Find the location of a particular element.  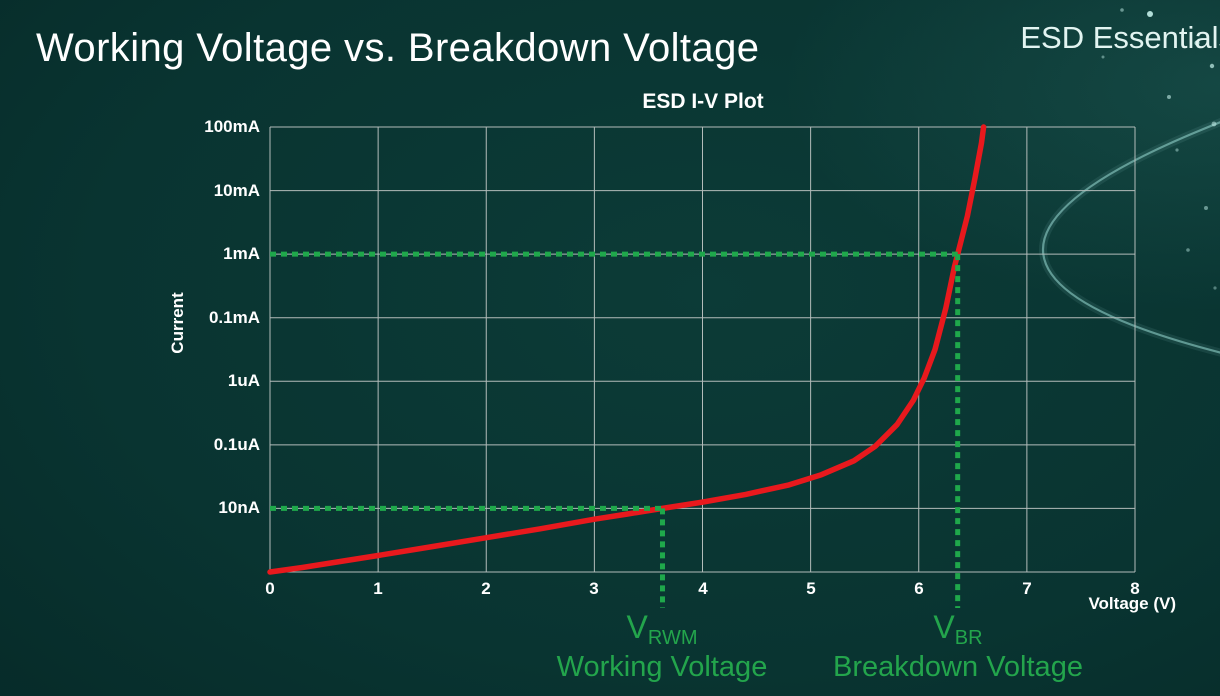

vrwm-symbol: VRWM is located at coordinates (662, 629).